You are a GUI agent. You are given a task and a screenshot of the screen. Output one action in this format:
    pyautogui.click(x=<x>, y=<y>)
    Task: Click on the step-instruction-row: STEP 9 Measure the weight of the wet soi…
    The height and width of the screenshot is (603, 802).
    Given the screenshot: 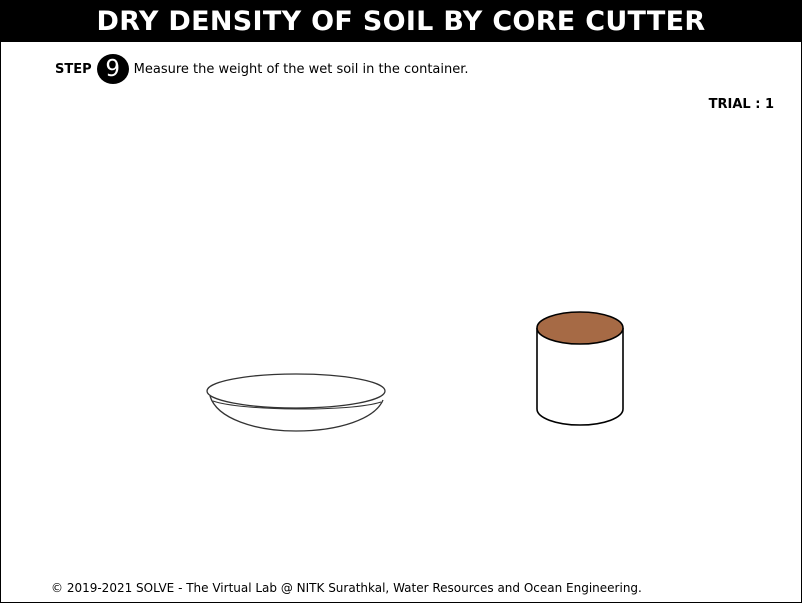 What is the action you would take?
    pyautogui.click(x=262, y=69)
    